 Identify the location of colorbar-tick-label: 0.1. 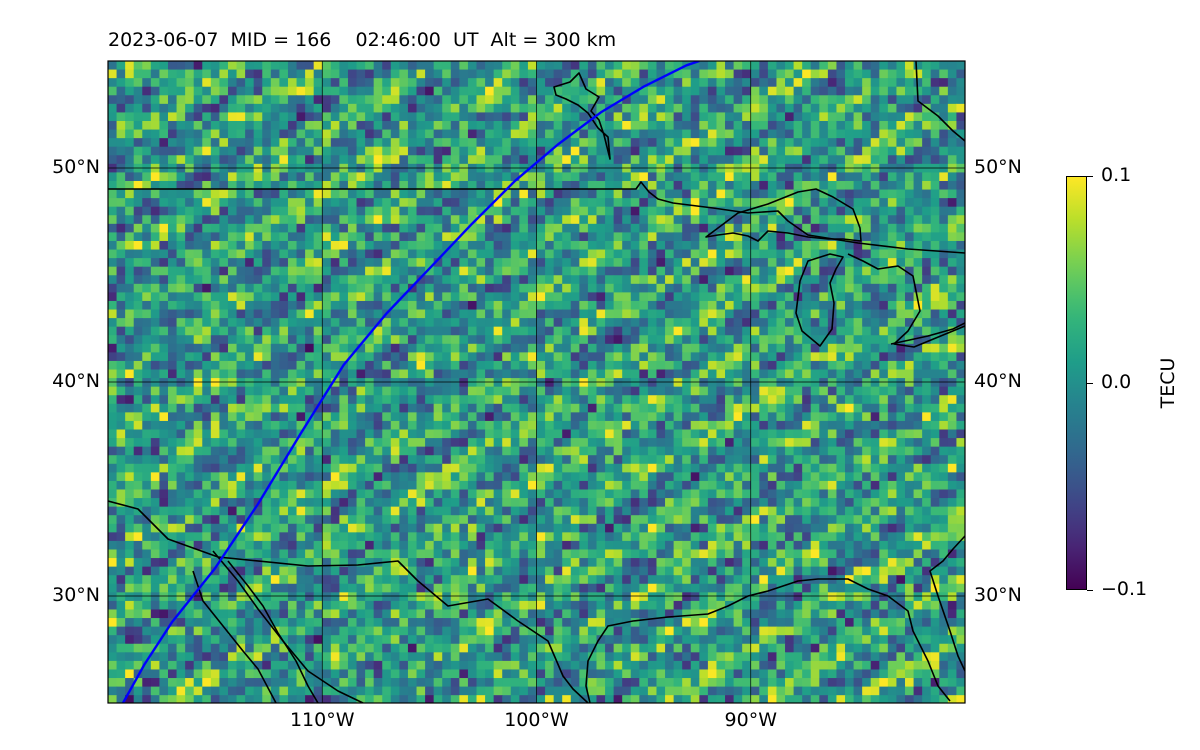
(1116, 175).